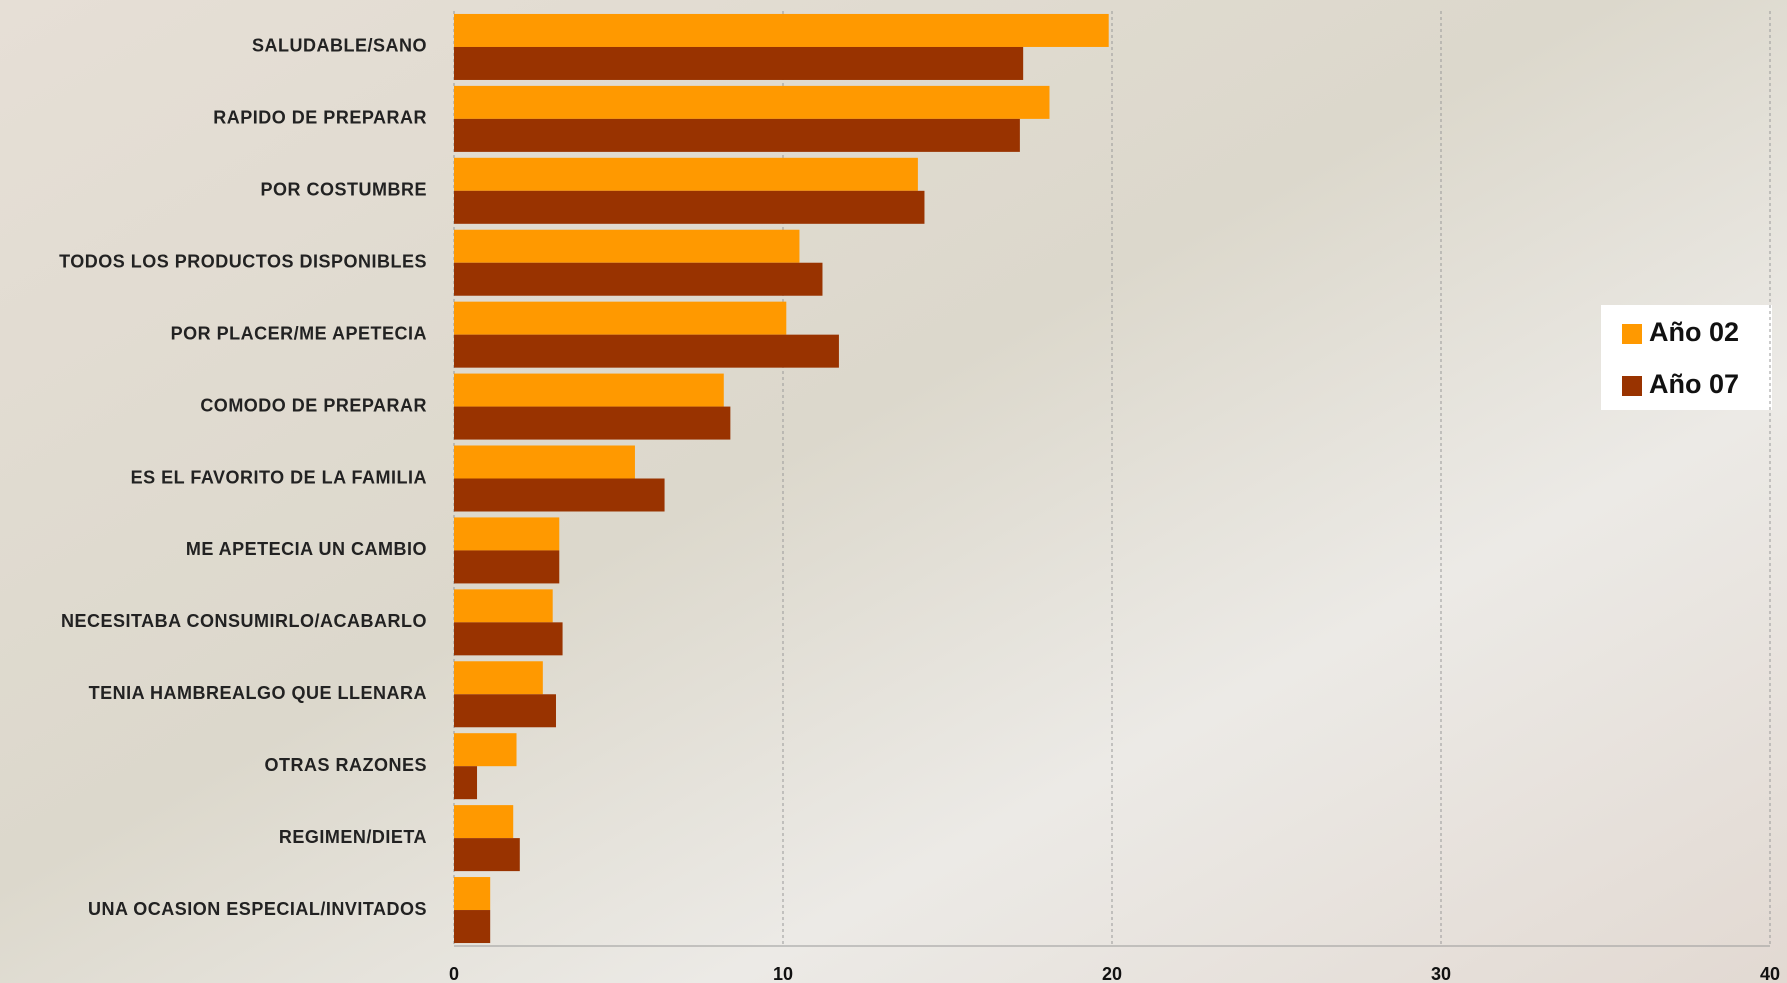 The width and height of the screenshot is (1787, 983). I want to click on y-tick-label: RAPIDO DE PREPARAR, so click(320, 118).